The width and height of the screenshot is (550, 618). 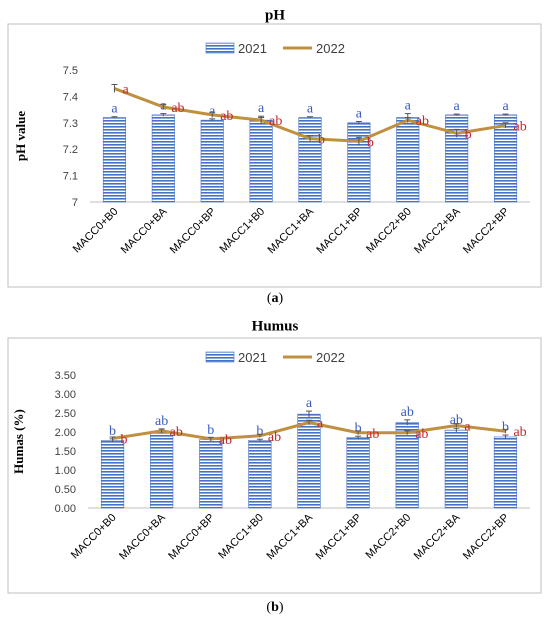 I want to click on y-tick-label: 1.50, so click(x=65, y=452).